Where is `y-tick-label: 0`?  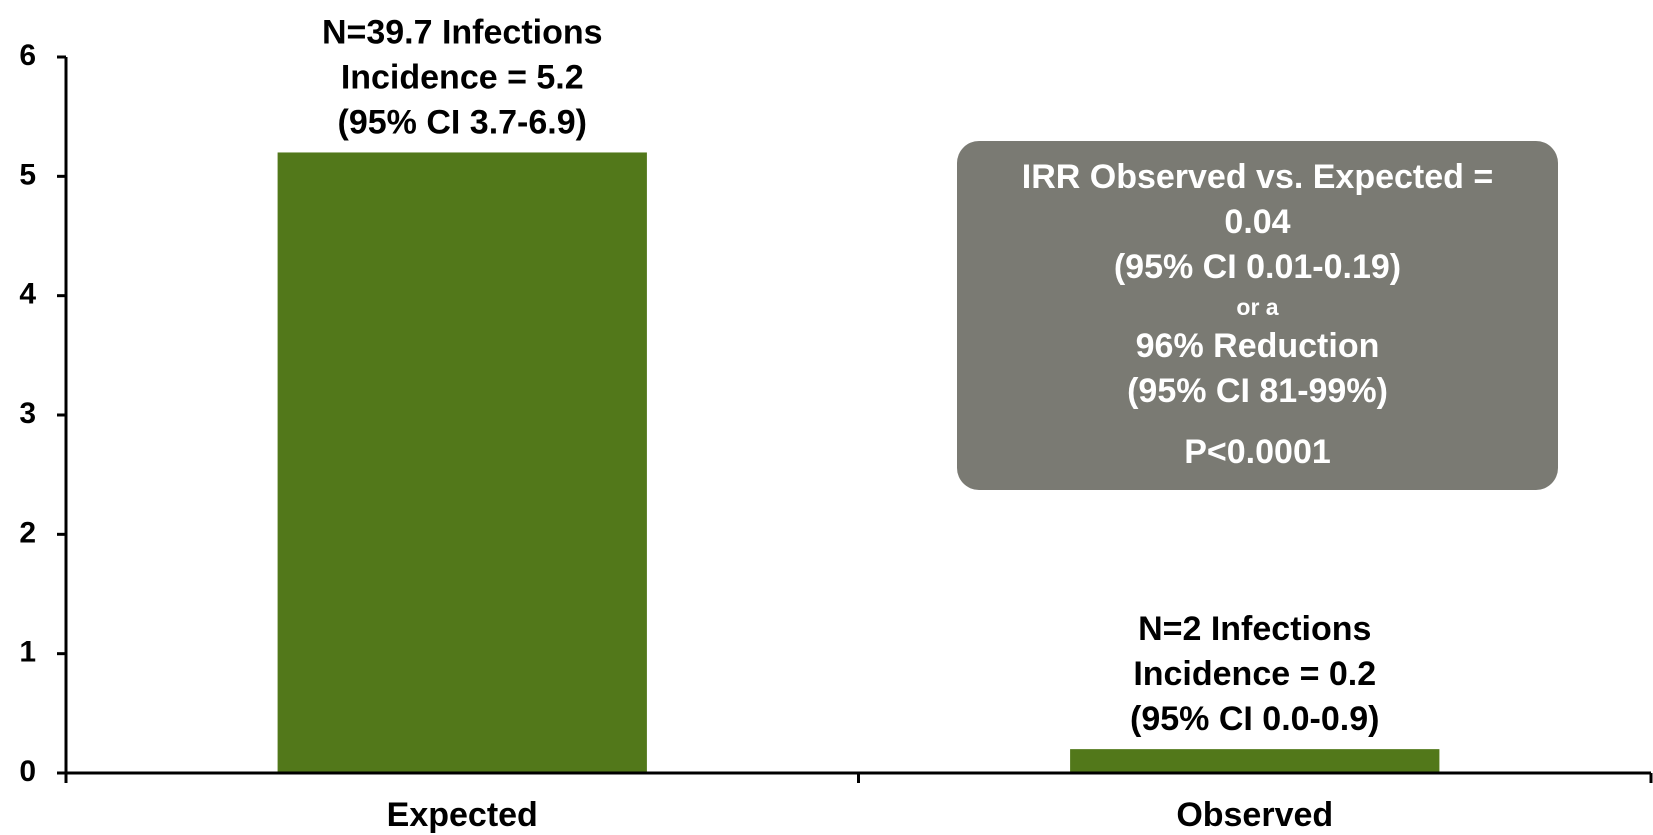
y-tick-label: 0 is located at coordinates (27, 771).